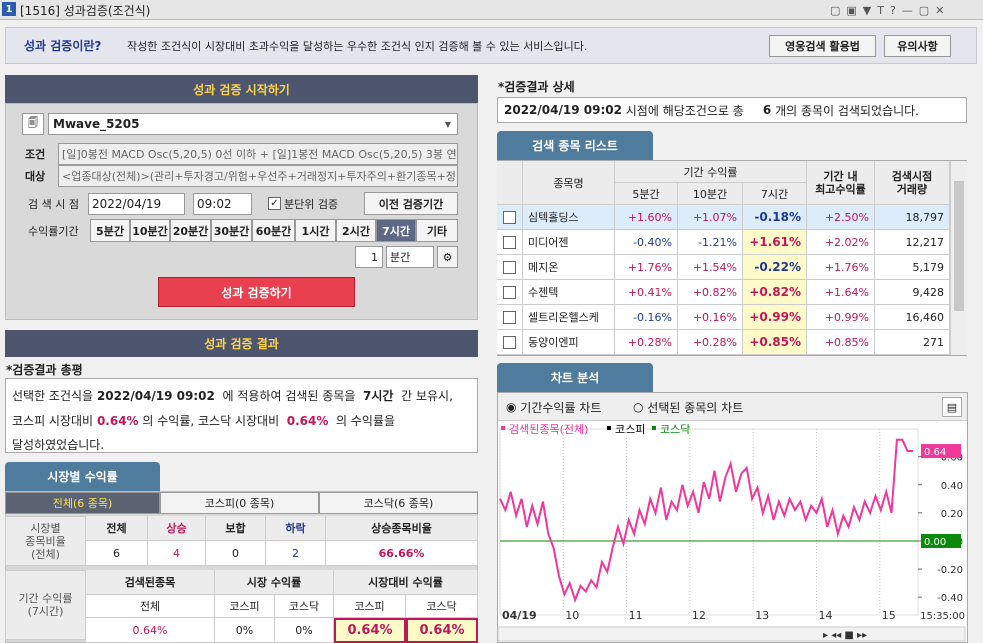 Image resolution: width=983 pixels, height=643 pixels. Describe the element at coordinates (411, 203) in the screenshot. I see `prev-period-button: 이전 검증기간` at that location.